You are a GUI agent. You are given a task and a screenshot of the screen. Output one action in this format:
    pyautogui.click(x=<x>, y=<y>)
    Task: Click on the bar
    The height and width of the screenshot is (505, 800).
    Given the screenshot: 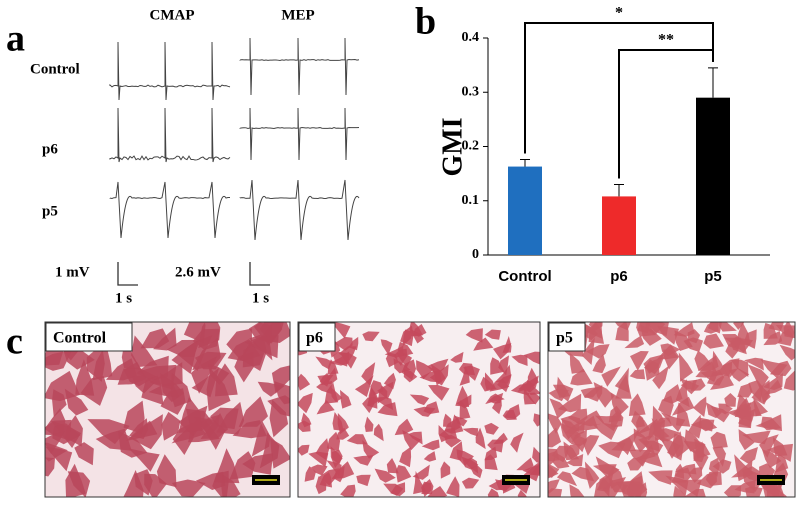 What is the action you would take?
    pyautogui.click(x=619, y=225)
    